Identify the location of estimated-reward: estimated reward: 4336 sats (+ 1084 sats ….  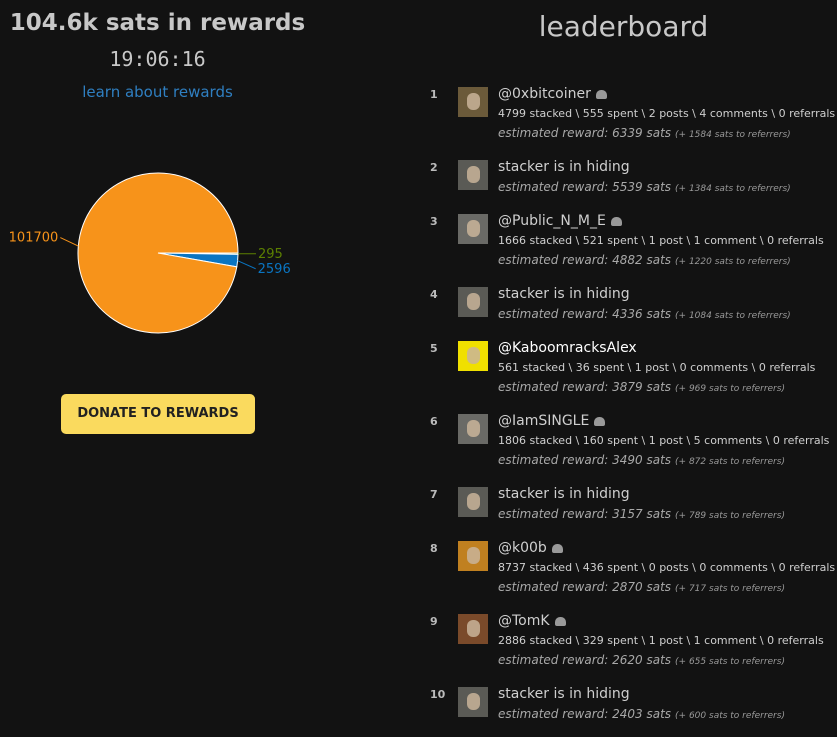
(644, 314).